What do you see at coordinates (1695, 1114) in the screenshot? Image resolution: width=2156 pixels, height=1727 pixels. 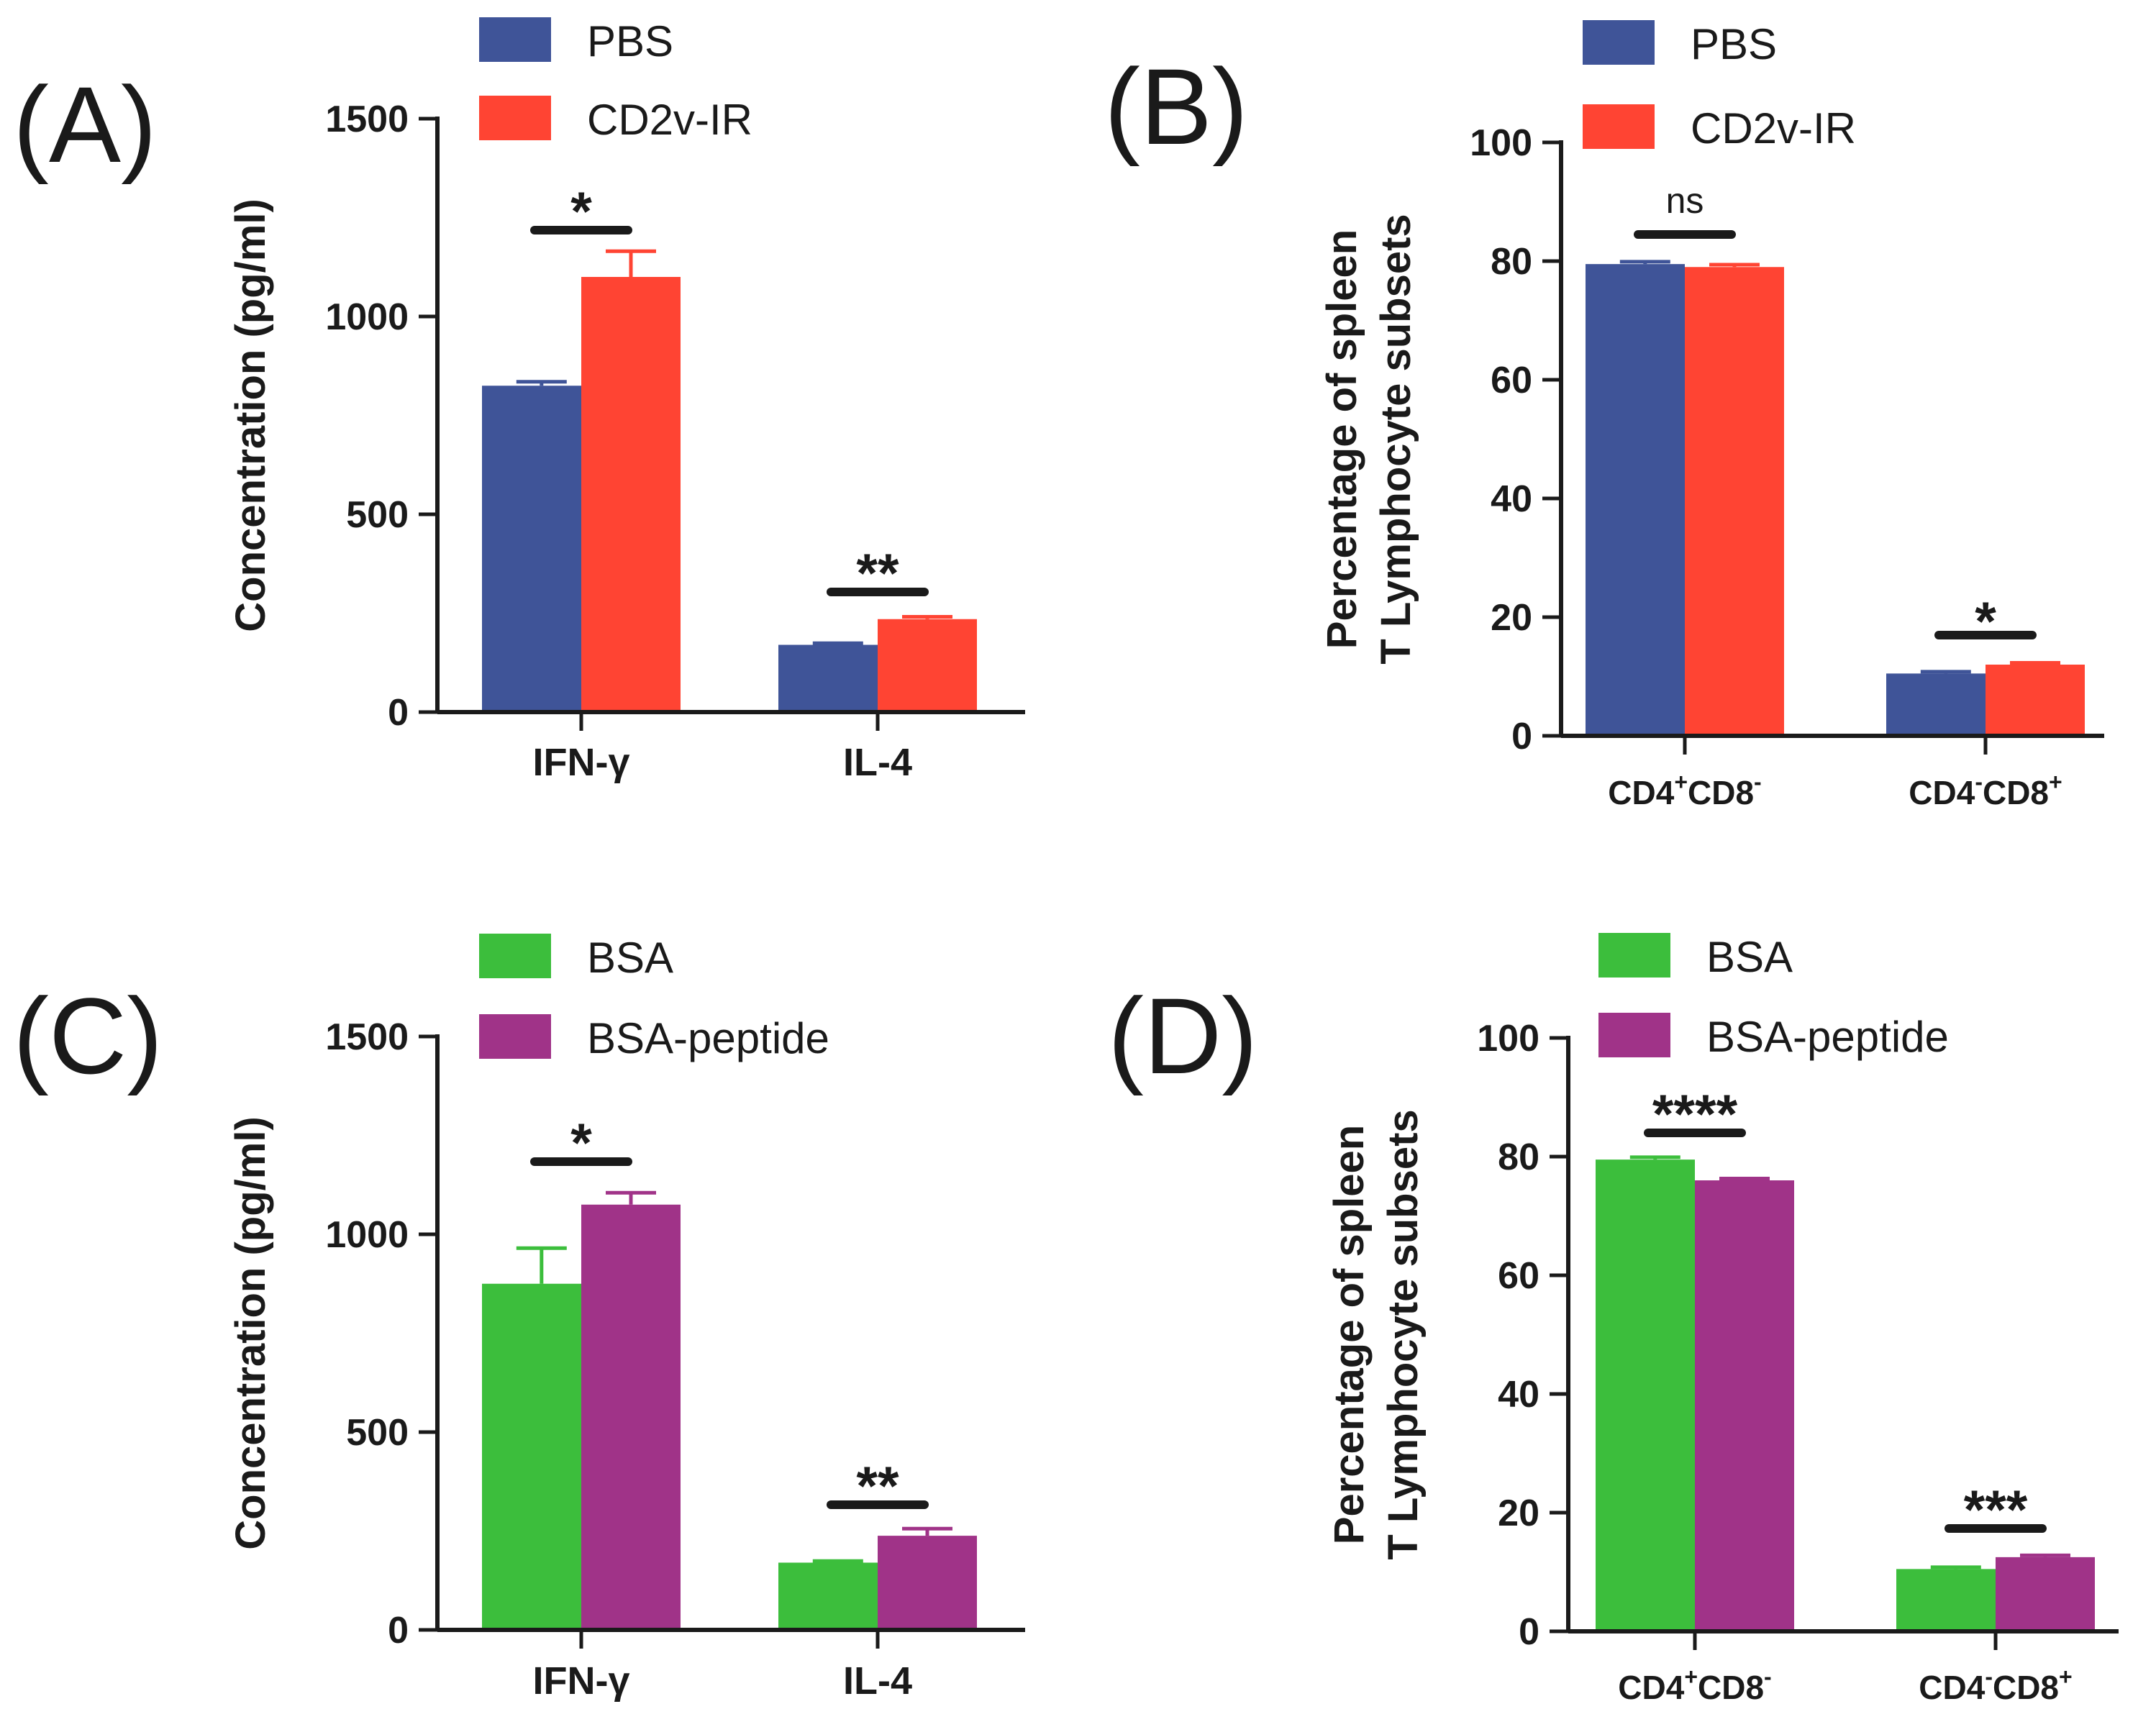 I see `significance-label: ****` at bounding box center [1695, 1114].